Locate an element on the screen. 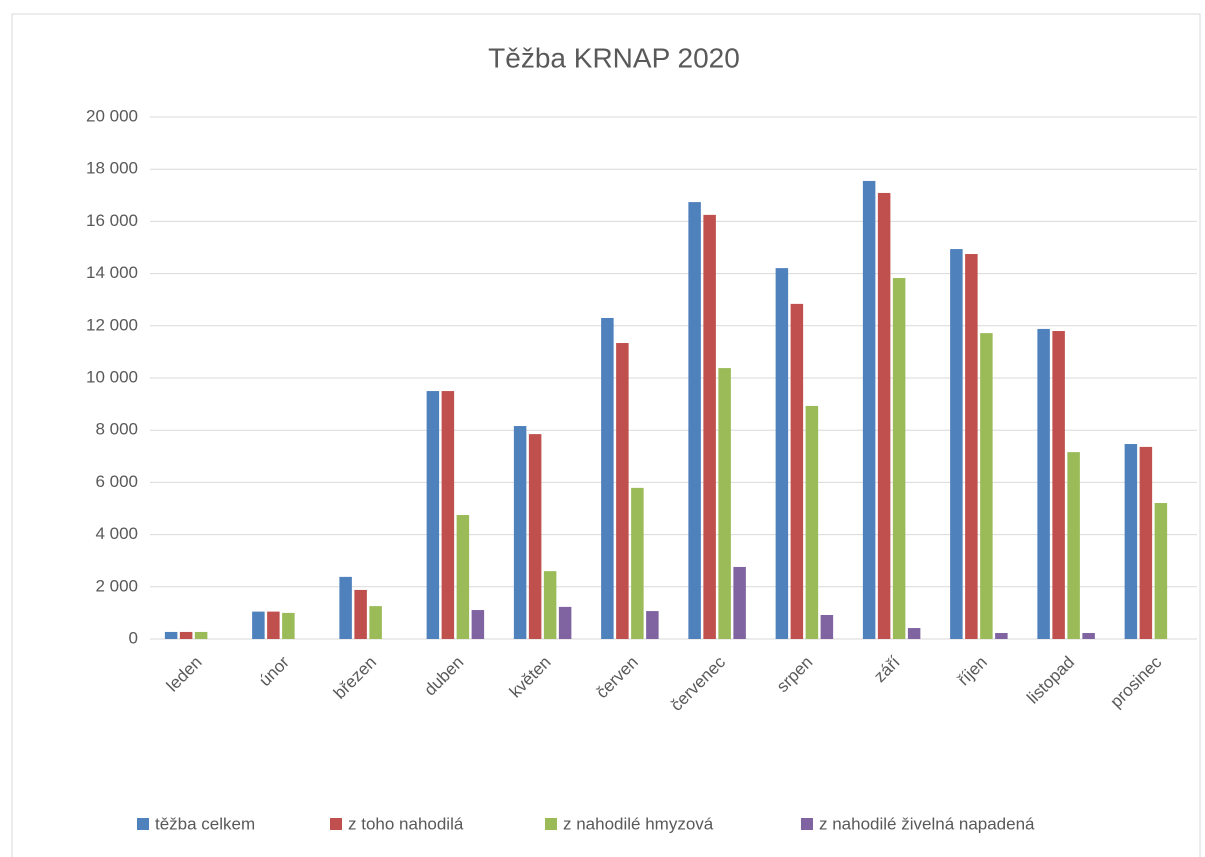 The height and width of the screenshot is (857, 1205). legend-label: z toho nahodilá is located at coordinates (406, 823).